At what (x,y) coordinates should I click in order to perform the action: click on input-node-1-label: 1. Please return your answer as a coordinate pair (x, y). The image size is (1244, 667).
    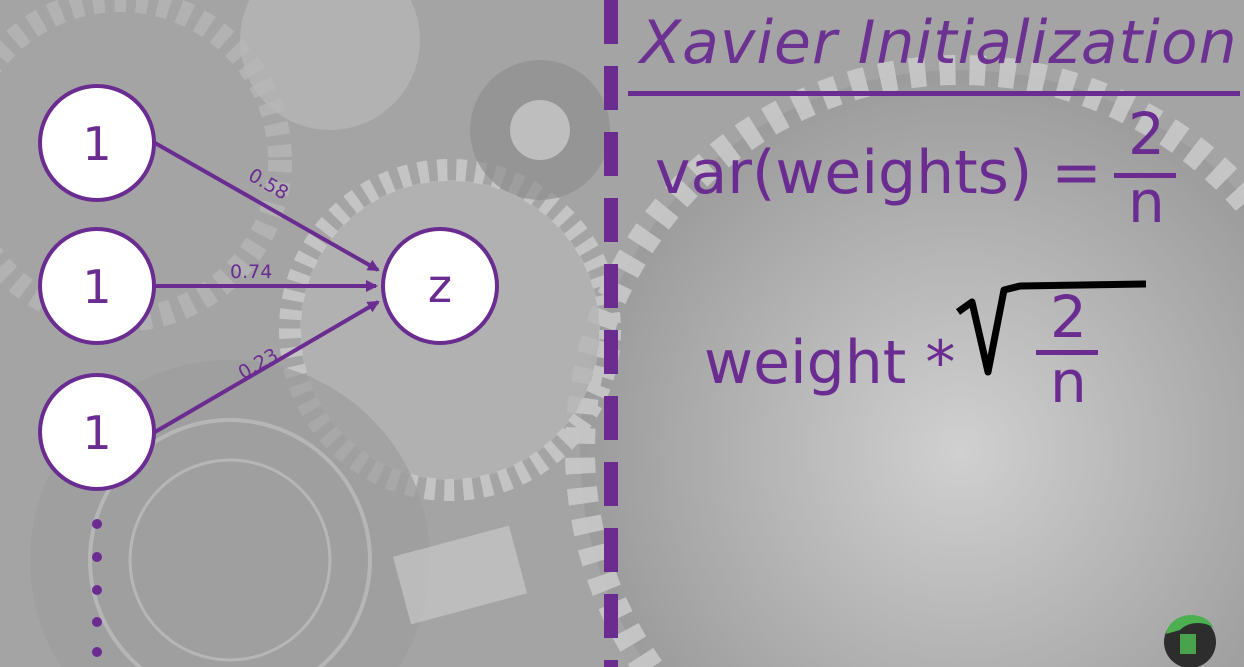
    Looking at the image, I should click on (96, 144).